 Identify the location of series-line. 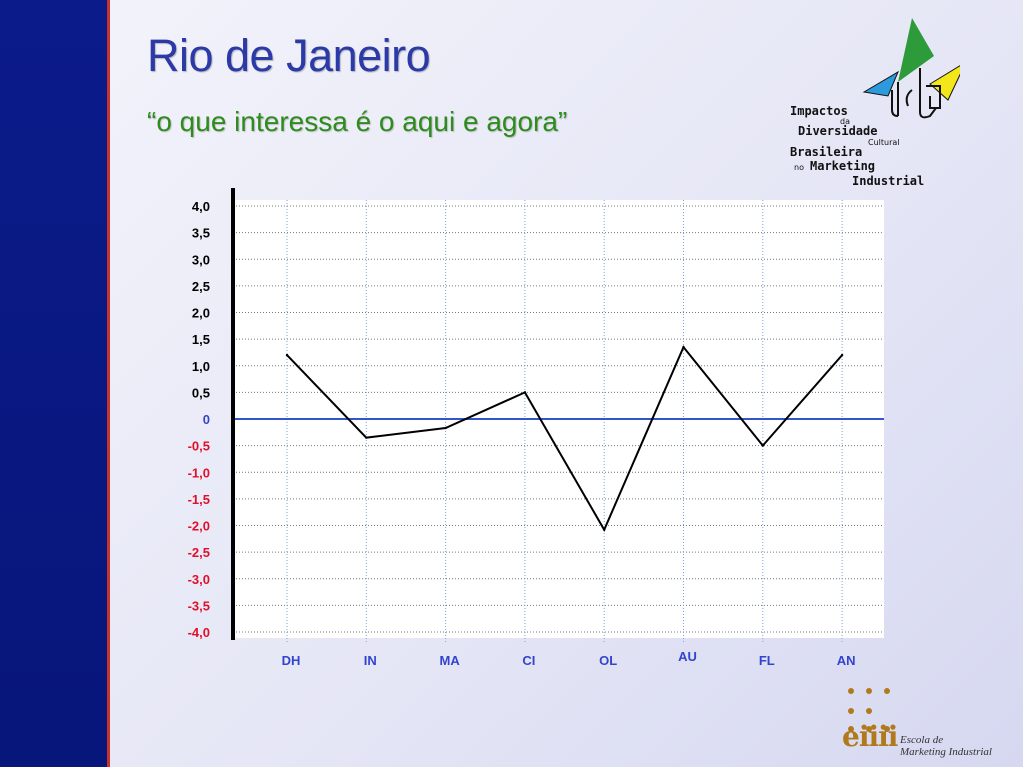
(564, 438).